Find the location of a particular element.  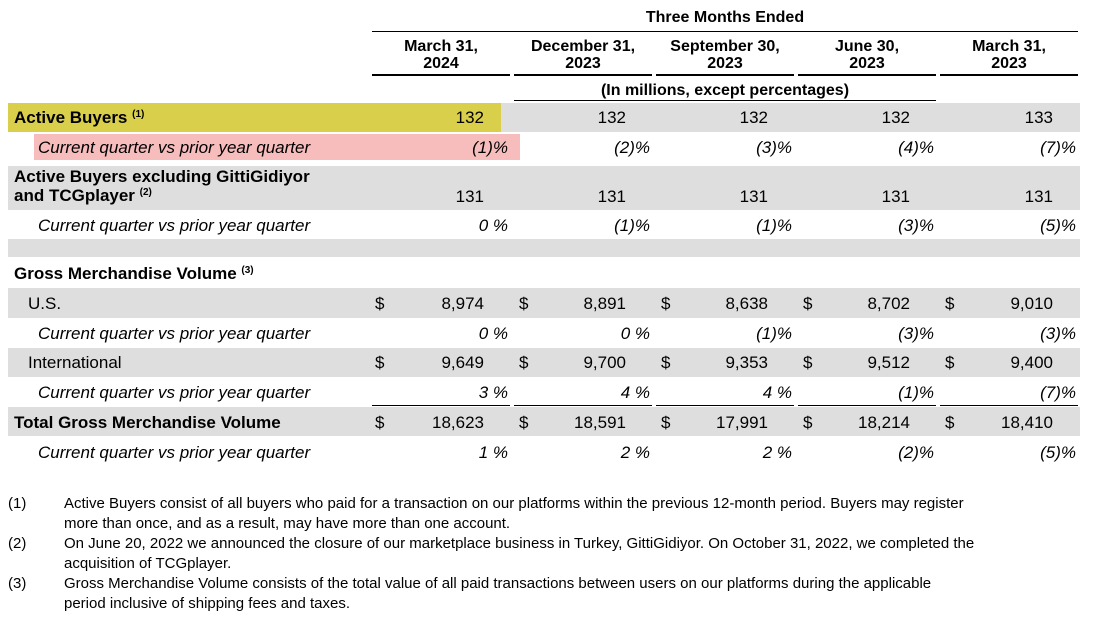

column-header-3: September 30, 2023 is located at coordinates (725, 55).